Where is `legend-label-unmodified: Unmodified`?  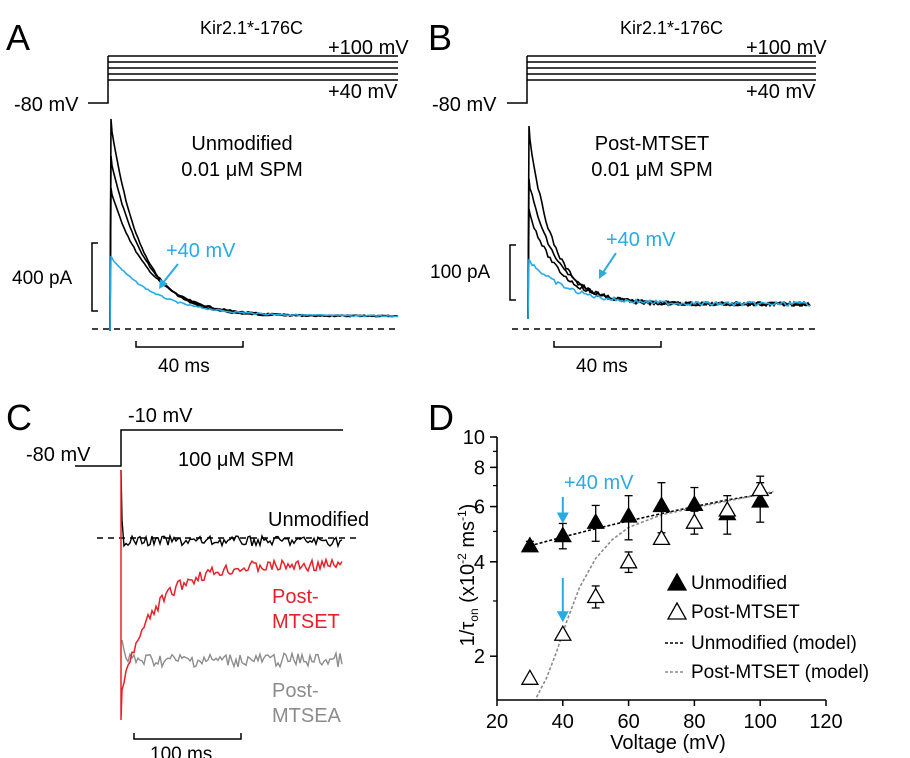 legend-label-unmodified: Unmodified is located at coordinates (739, 583).